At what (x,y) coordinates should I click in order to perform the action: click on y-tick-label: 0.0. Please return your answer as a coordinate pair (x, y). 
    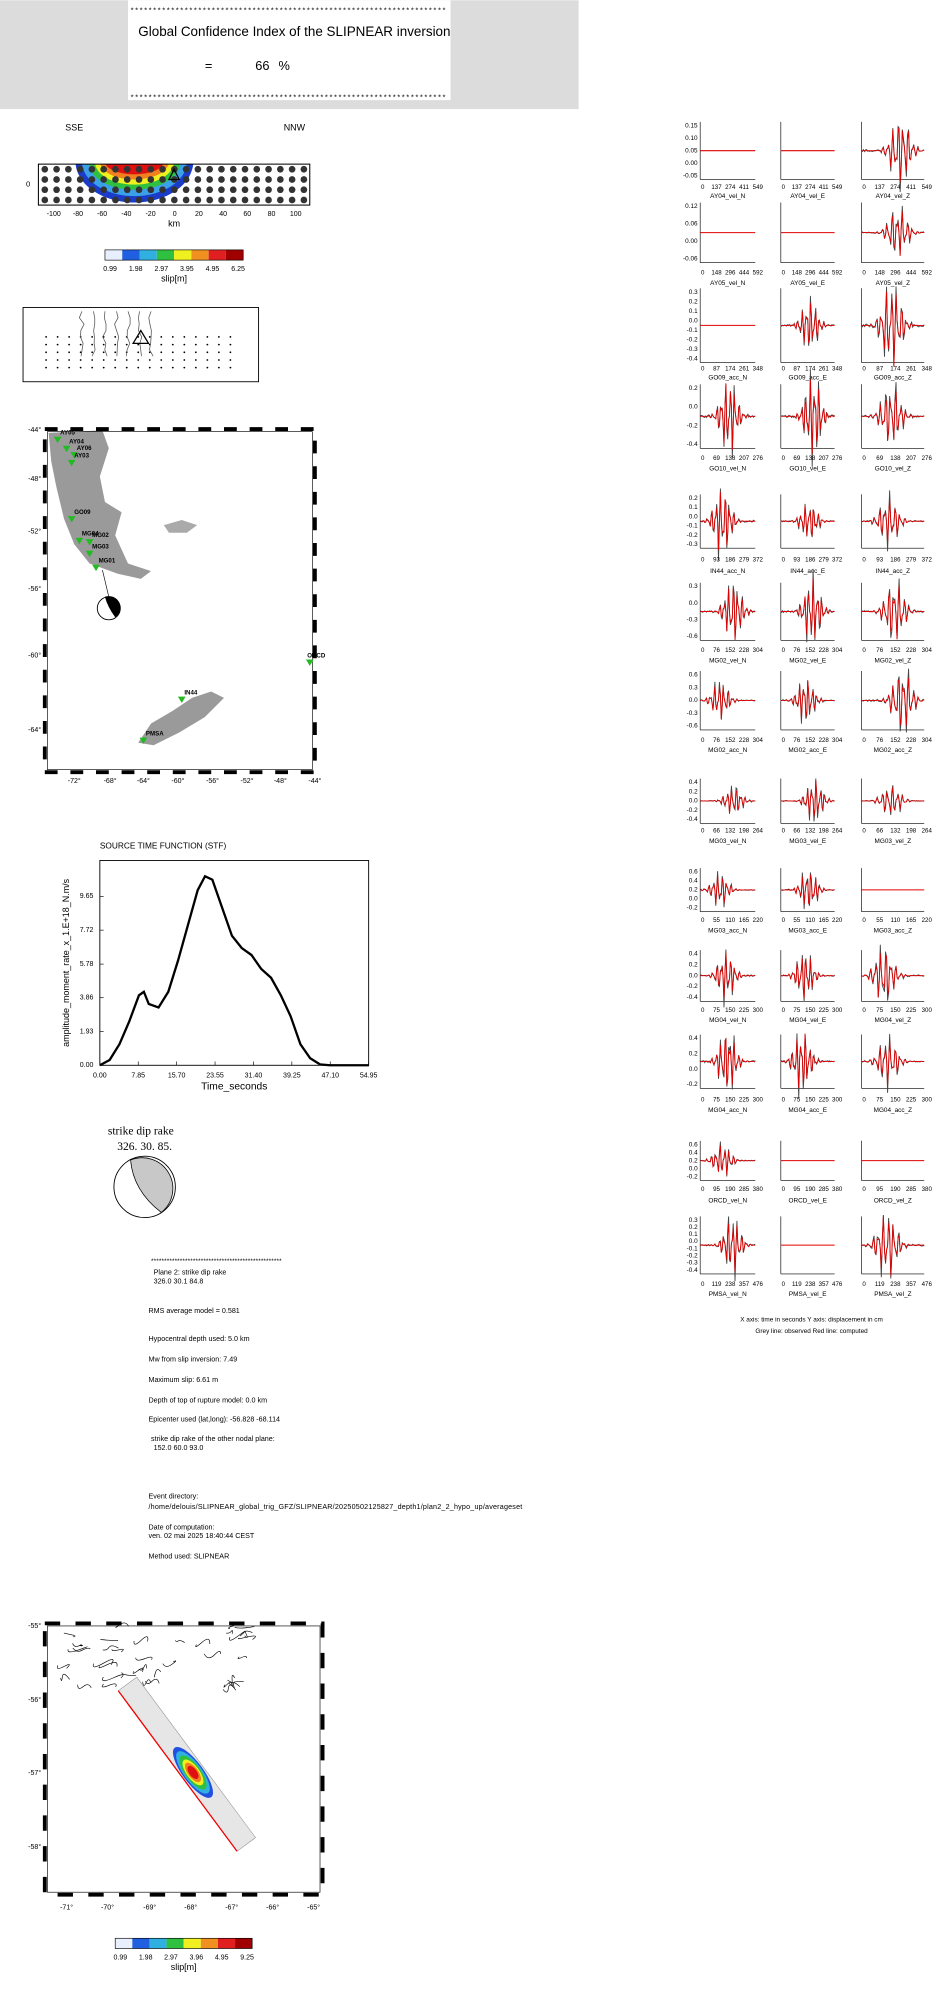
    Looking at the image, I should click on (693, 407).